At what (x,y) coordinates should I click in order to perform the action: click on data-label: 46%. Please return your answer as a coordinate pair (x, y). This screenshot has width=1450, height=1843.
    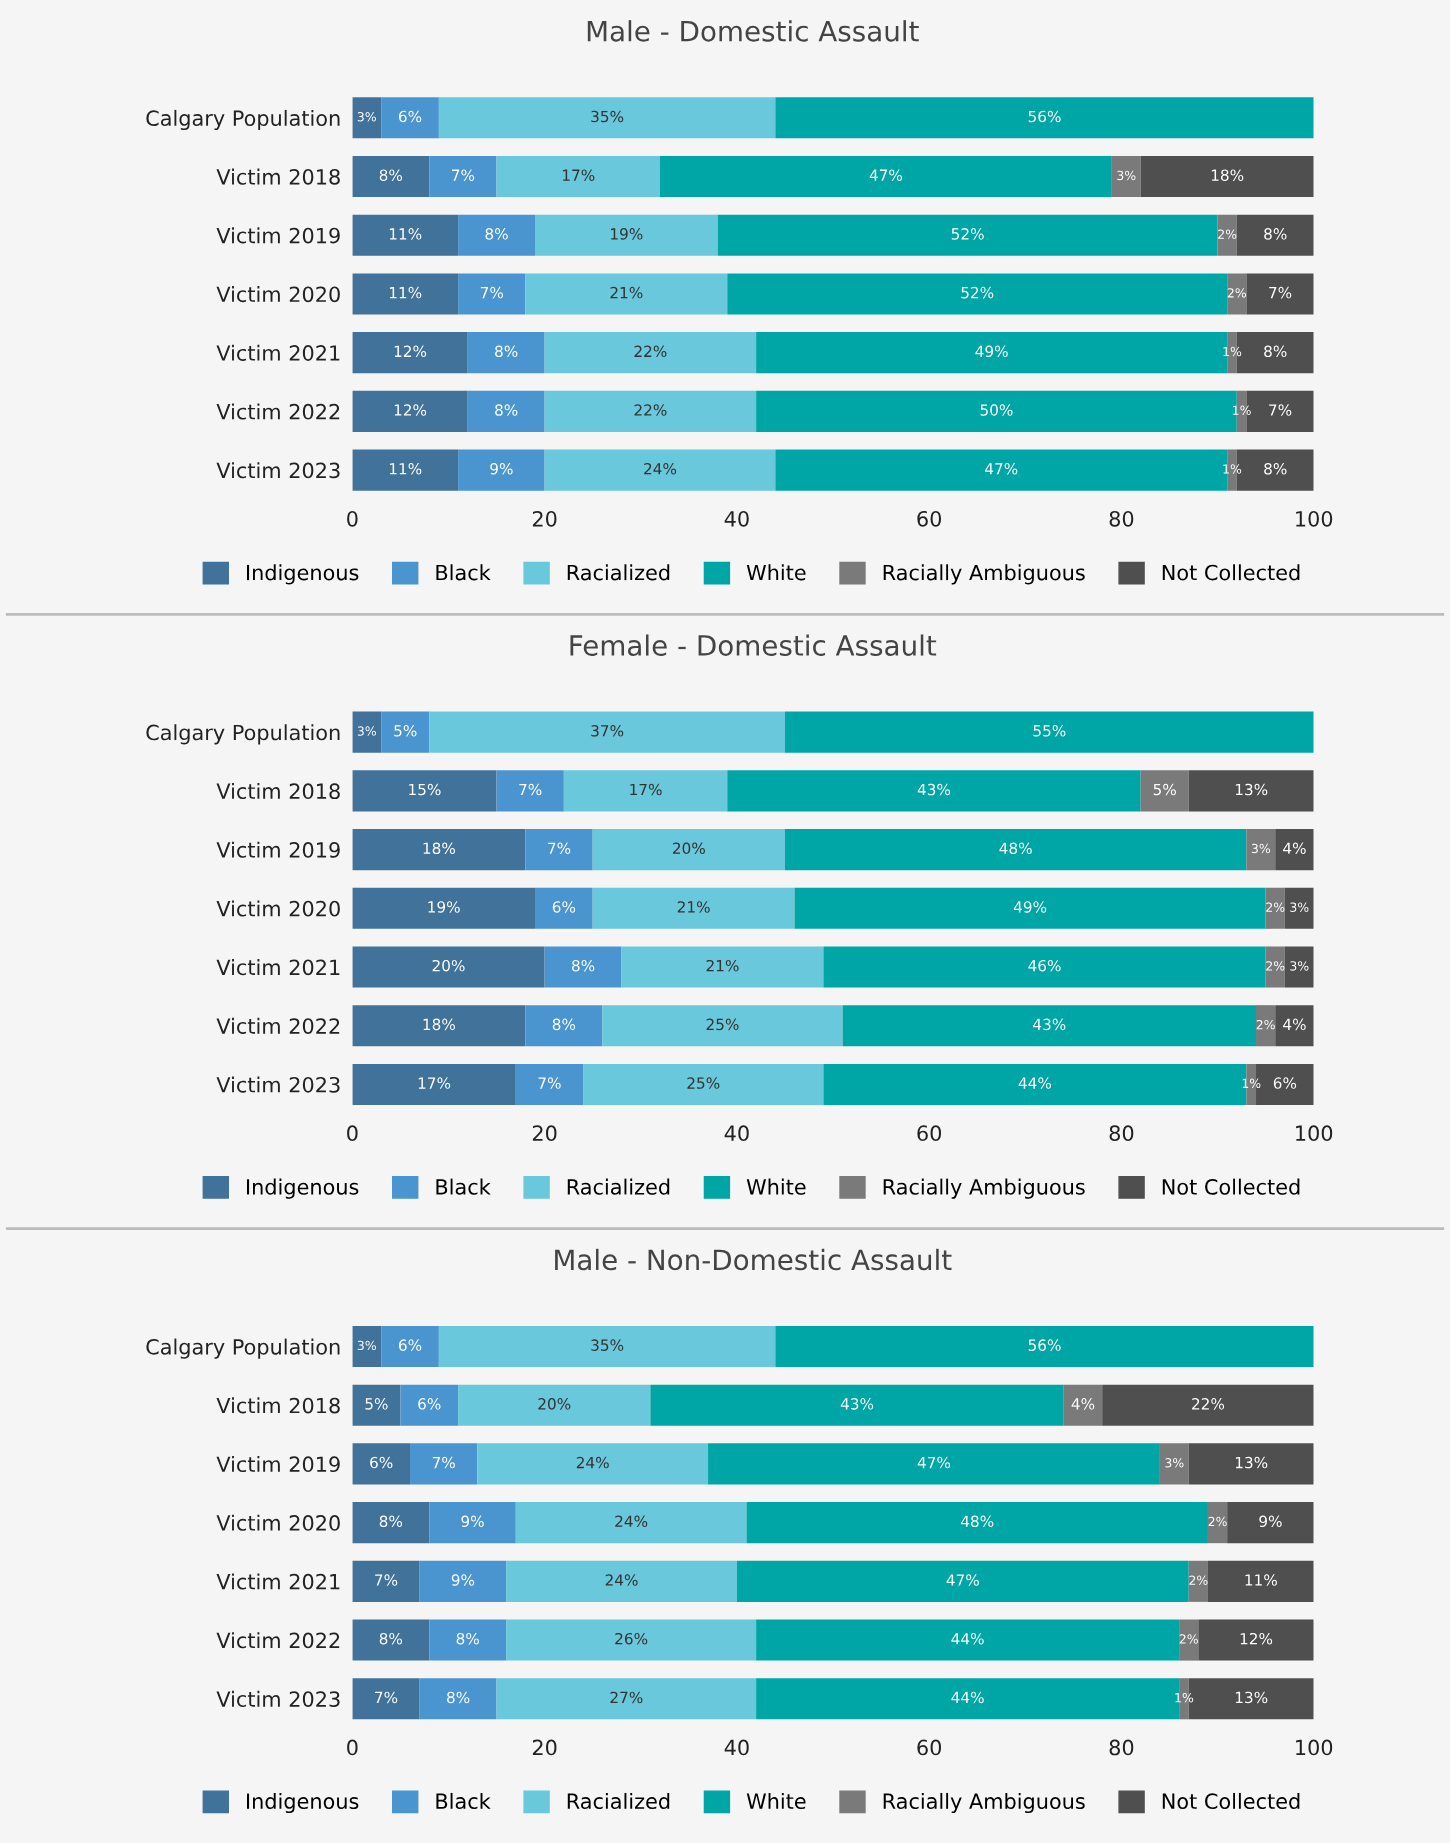
    Looking at the image, I should click on (1044, 965).